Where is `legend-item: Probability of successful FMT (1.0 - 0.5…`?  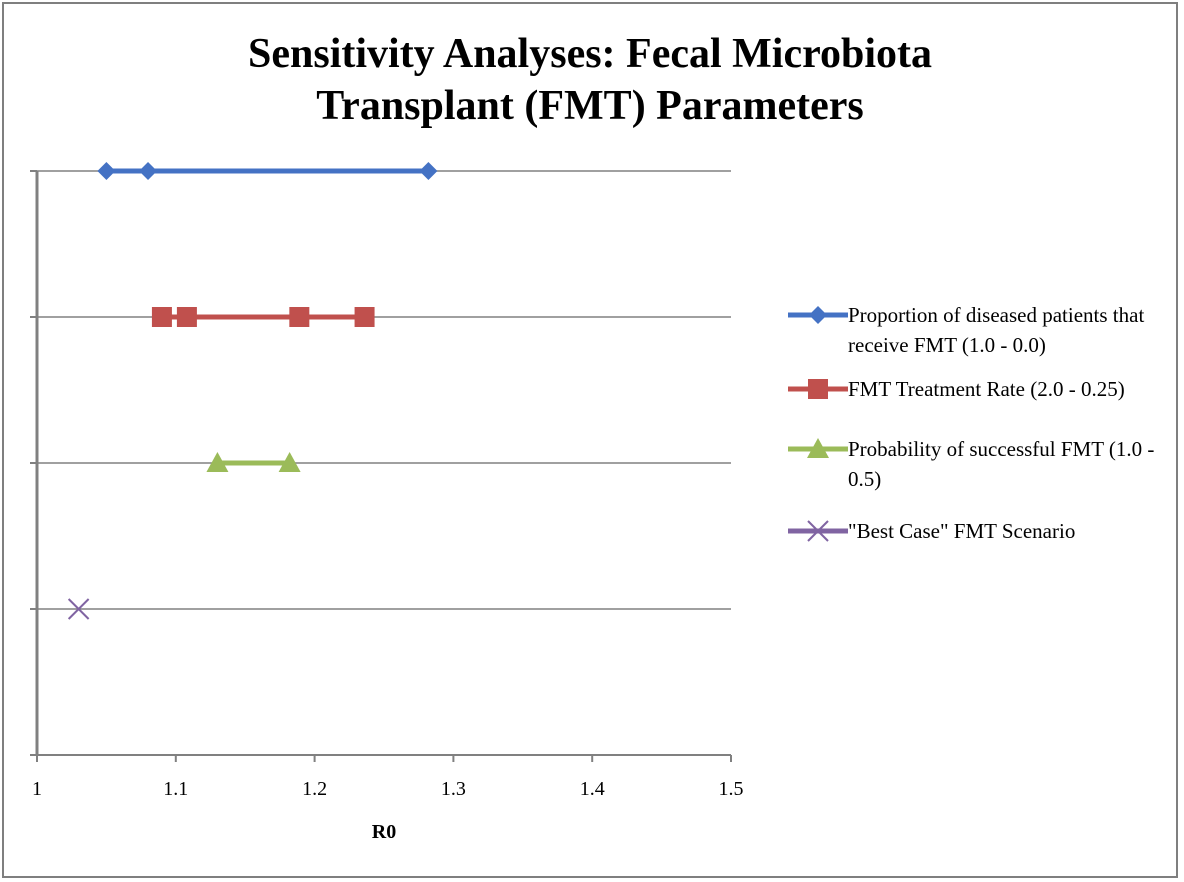 legend-item: Probability of successful FMT (1.0 - 0.5… is located at coordinates (978, 464).